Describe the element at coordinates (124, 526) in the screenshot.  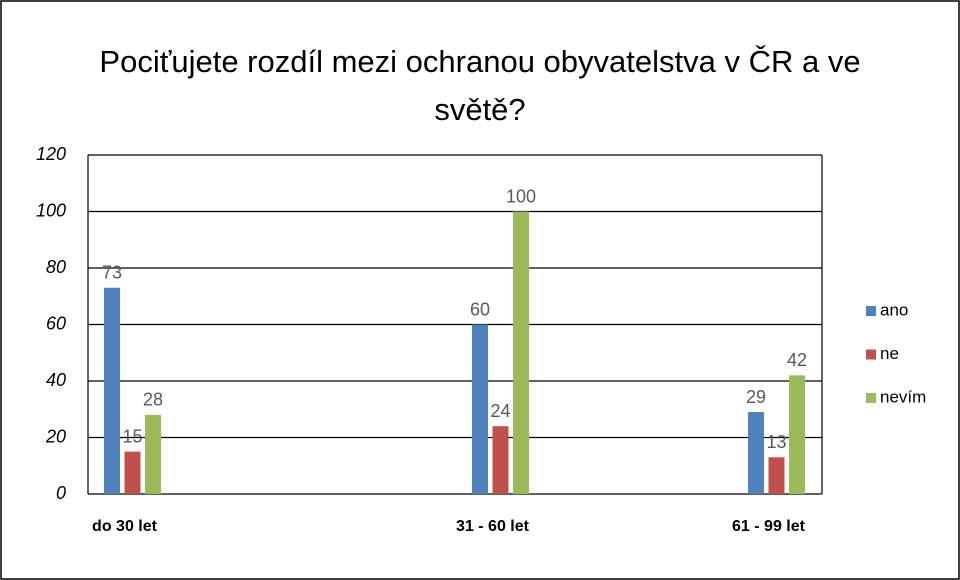
I see `x-tick-label: do 30 let` at that location.